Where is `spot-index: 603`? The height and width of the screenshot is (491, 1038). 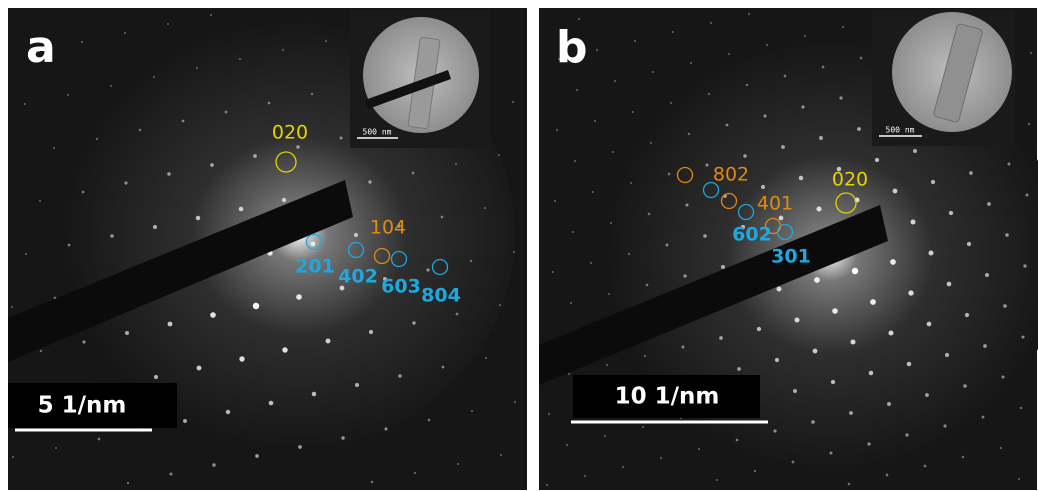 spot-index: 603 is located at coordinates (401, 287).